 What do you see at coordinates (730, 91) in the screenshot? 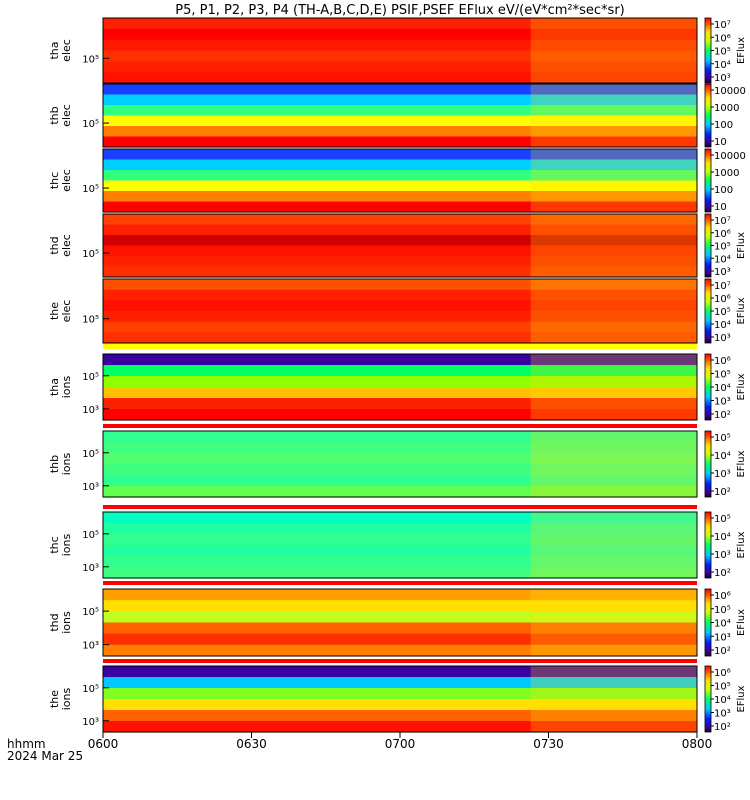
I see `colorbar-tick-label: 10000` at bounding box center [730, 91].